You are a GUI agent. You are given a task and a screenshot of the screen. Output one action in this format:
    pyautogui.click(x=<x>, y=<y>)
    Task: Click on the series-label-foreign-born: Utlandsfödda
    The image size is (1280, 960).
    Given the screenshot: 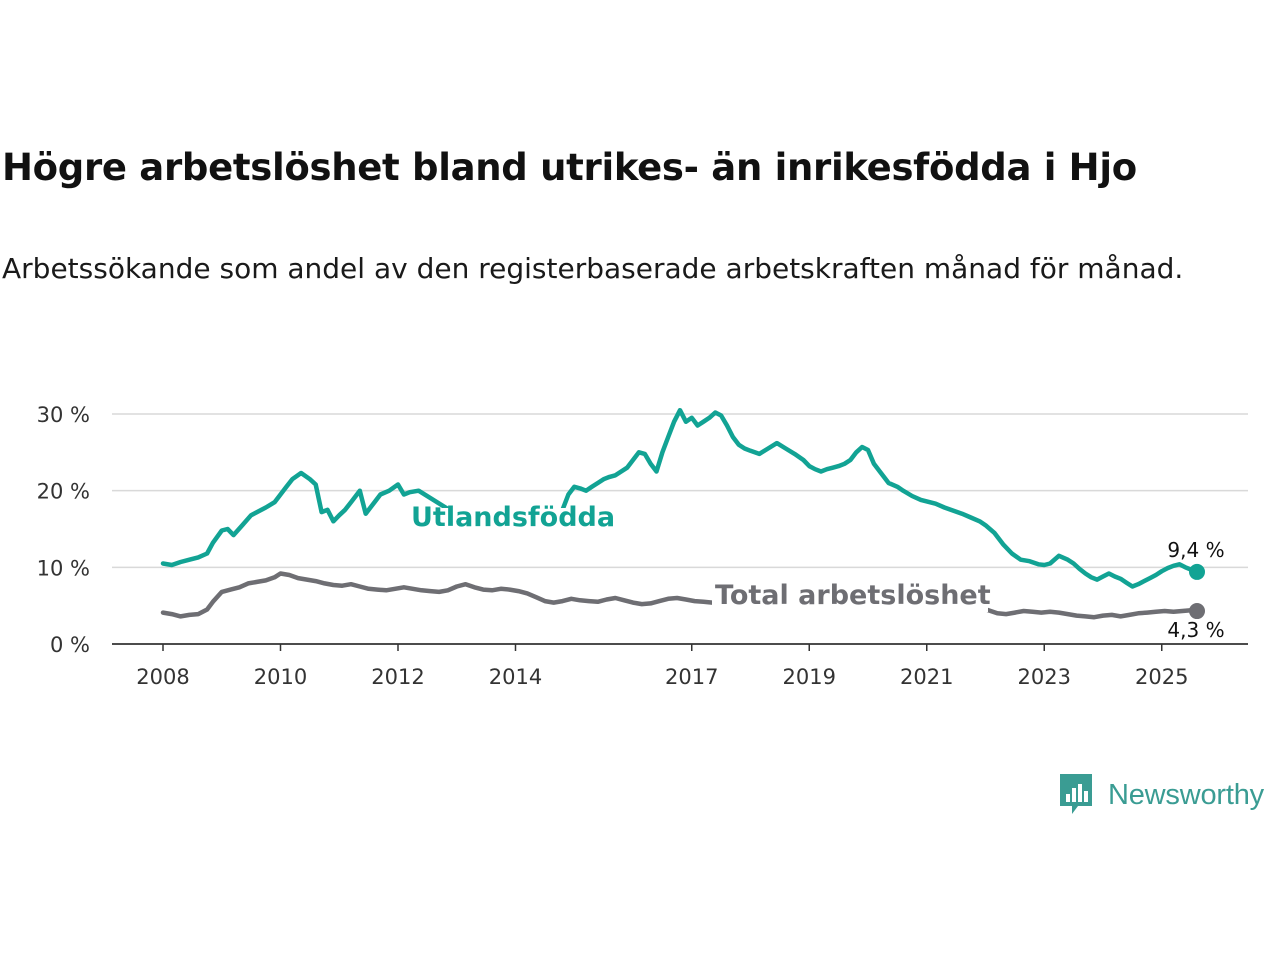 What is the action you would take?
    pyautogui.click(x=513, y=517)
    